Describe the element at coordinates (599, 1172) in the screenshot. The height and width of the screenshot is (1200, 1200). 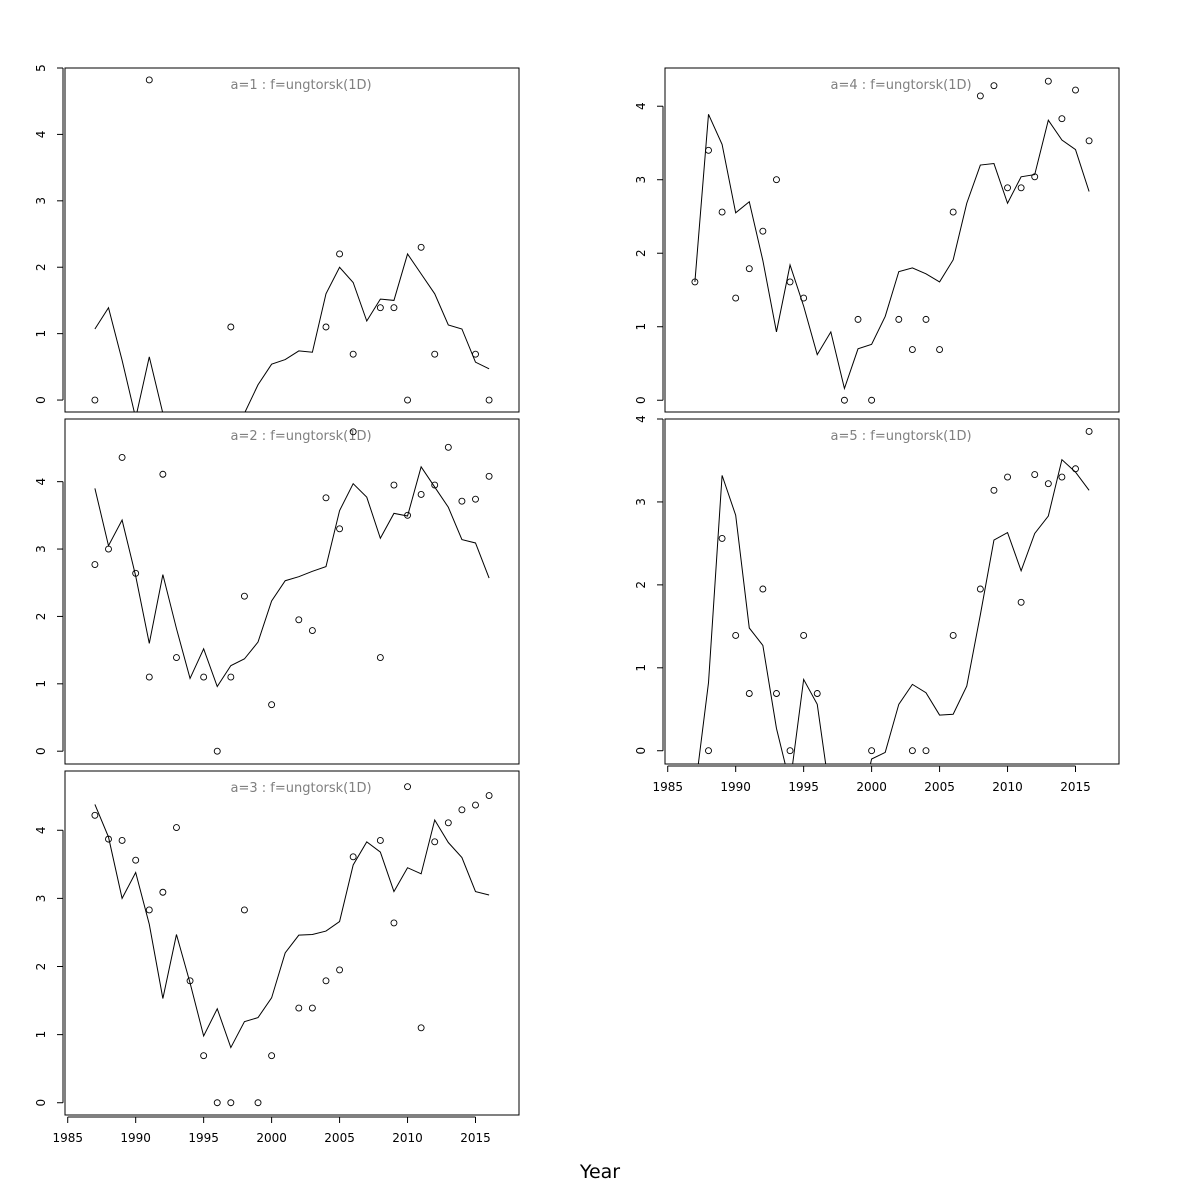
I see `x-axis-label: Year` at that location.